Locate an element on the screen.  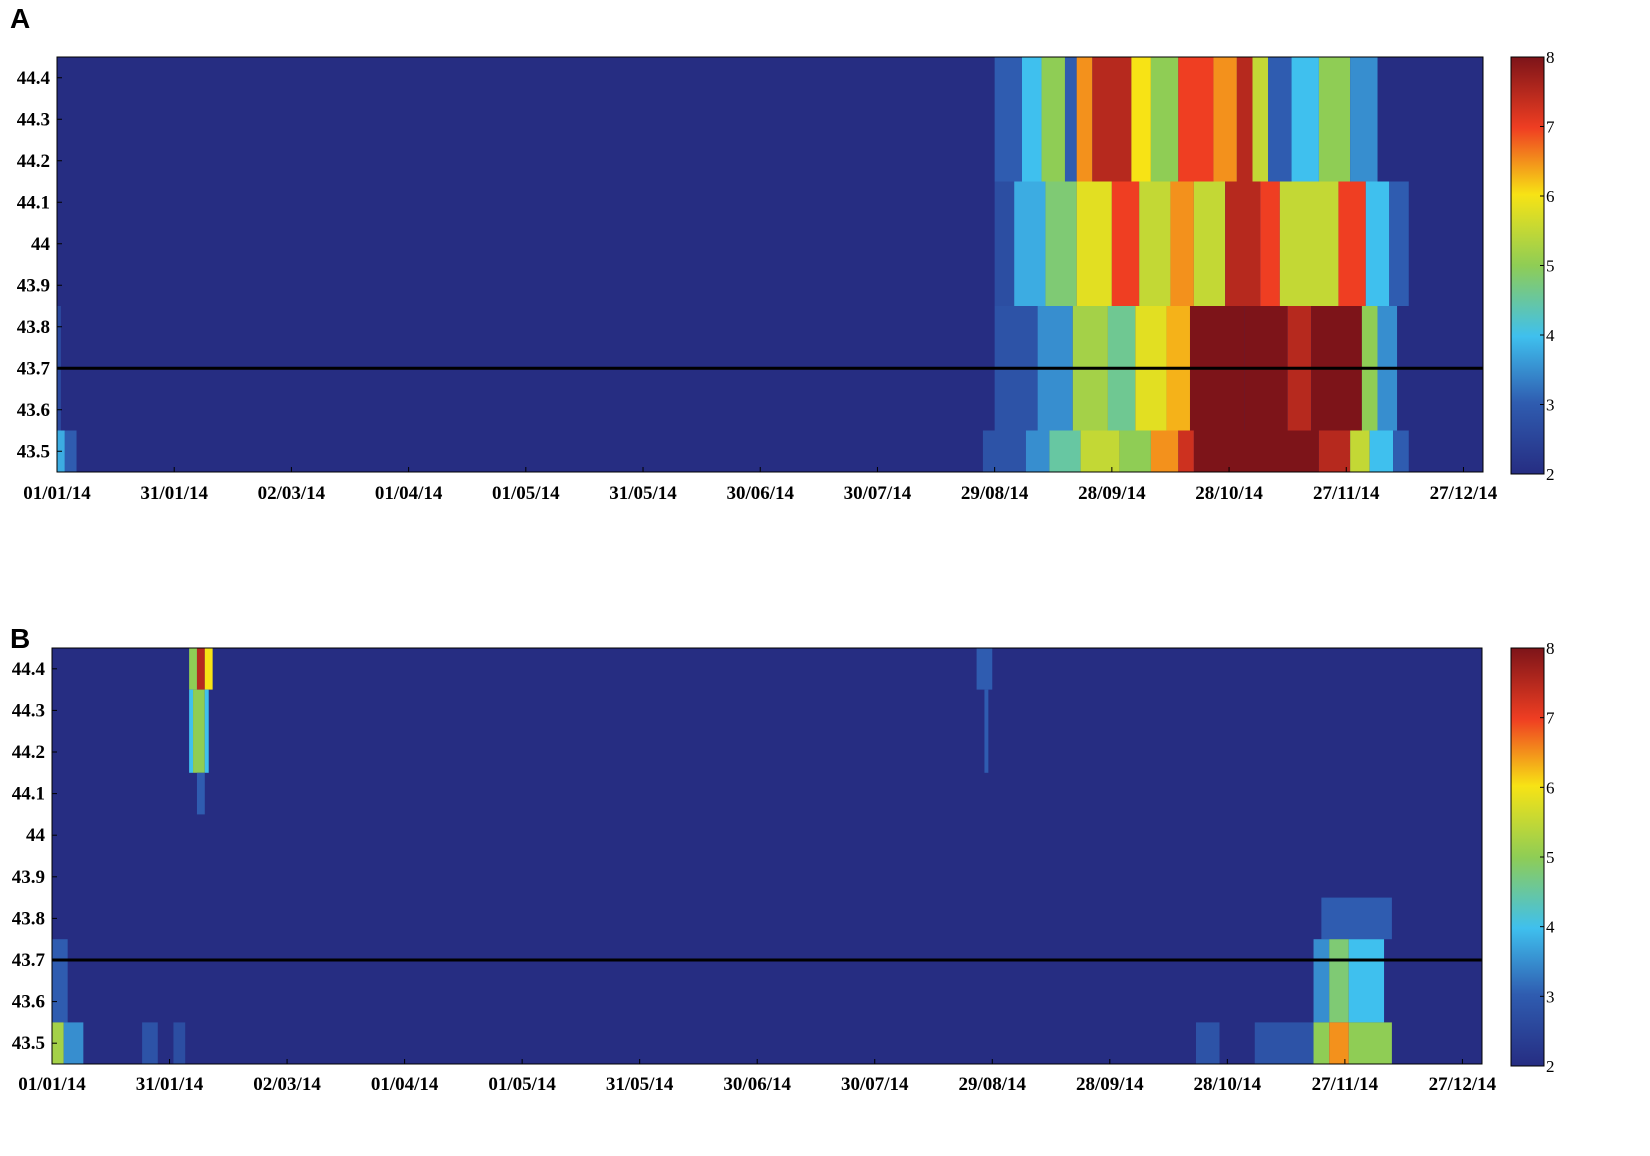
x-tick-label: 01/05/14 is located at coordinates (522, 1084).